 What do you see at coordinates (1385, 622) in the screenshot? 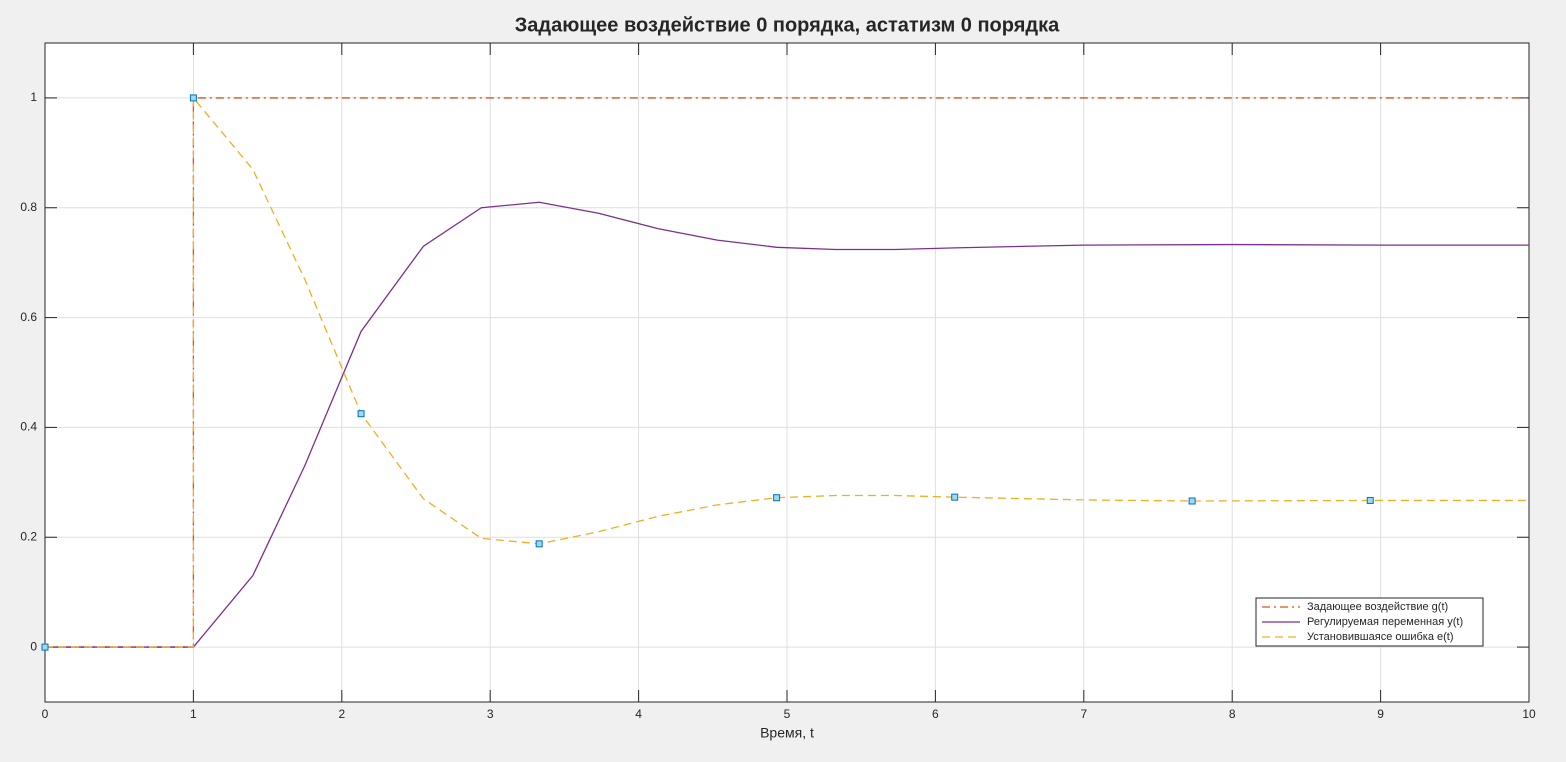
I see `legend-label: Регулируемая переменная y(t)` at bounding box center [1385, 622].